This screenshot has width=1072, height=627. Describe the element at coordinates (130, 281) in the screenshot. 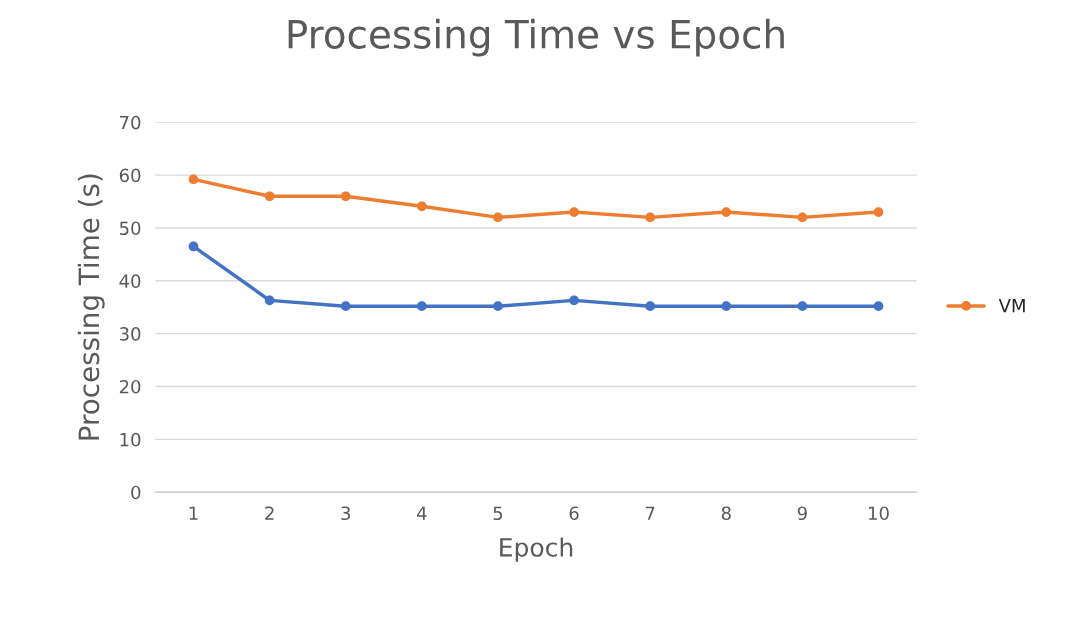

I see `y-tick-label: 40` at that location.